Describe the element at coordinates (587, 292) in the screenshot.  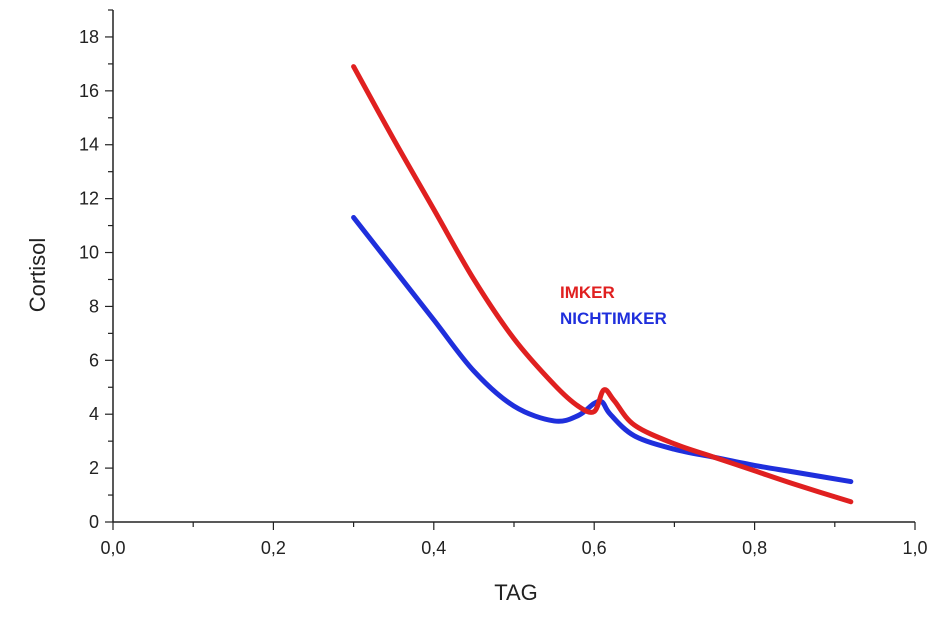
I see `legend-label-imker: IMKER` at that location.